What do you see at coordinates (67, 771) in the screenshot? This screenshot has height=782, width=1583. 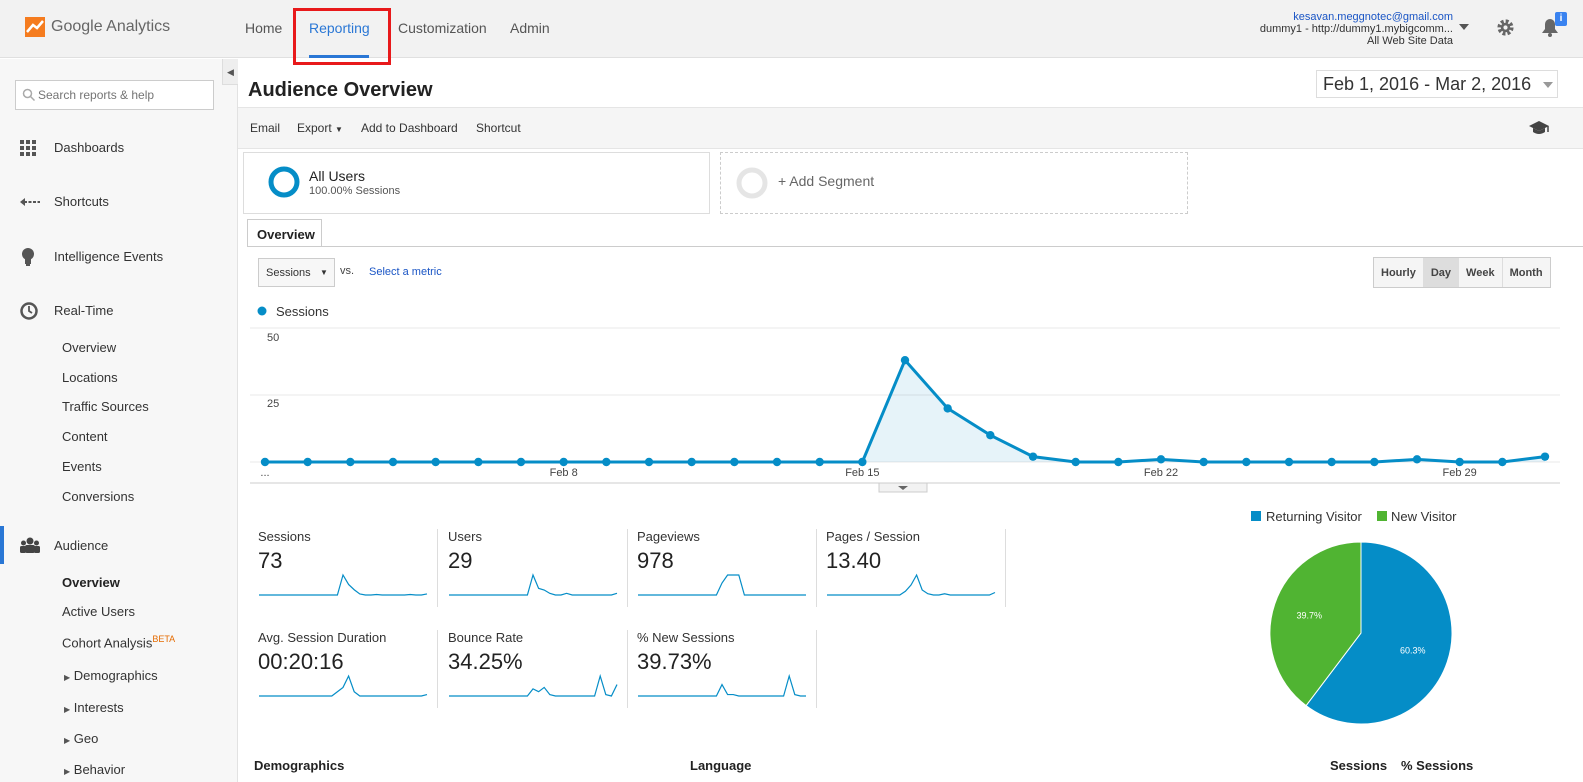 I see `expand-triangle-icon: ▶` at bounding box center [67, 771].